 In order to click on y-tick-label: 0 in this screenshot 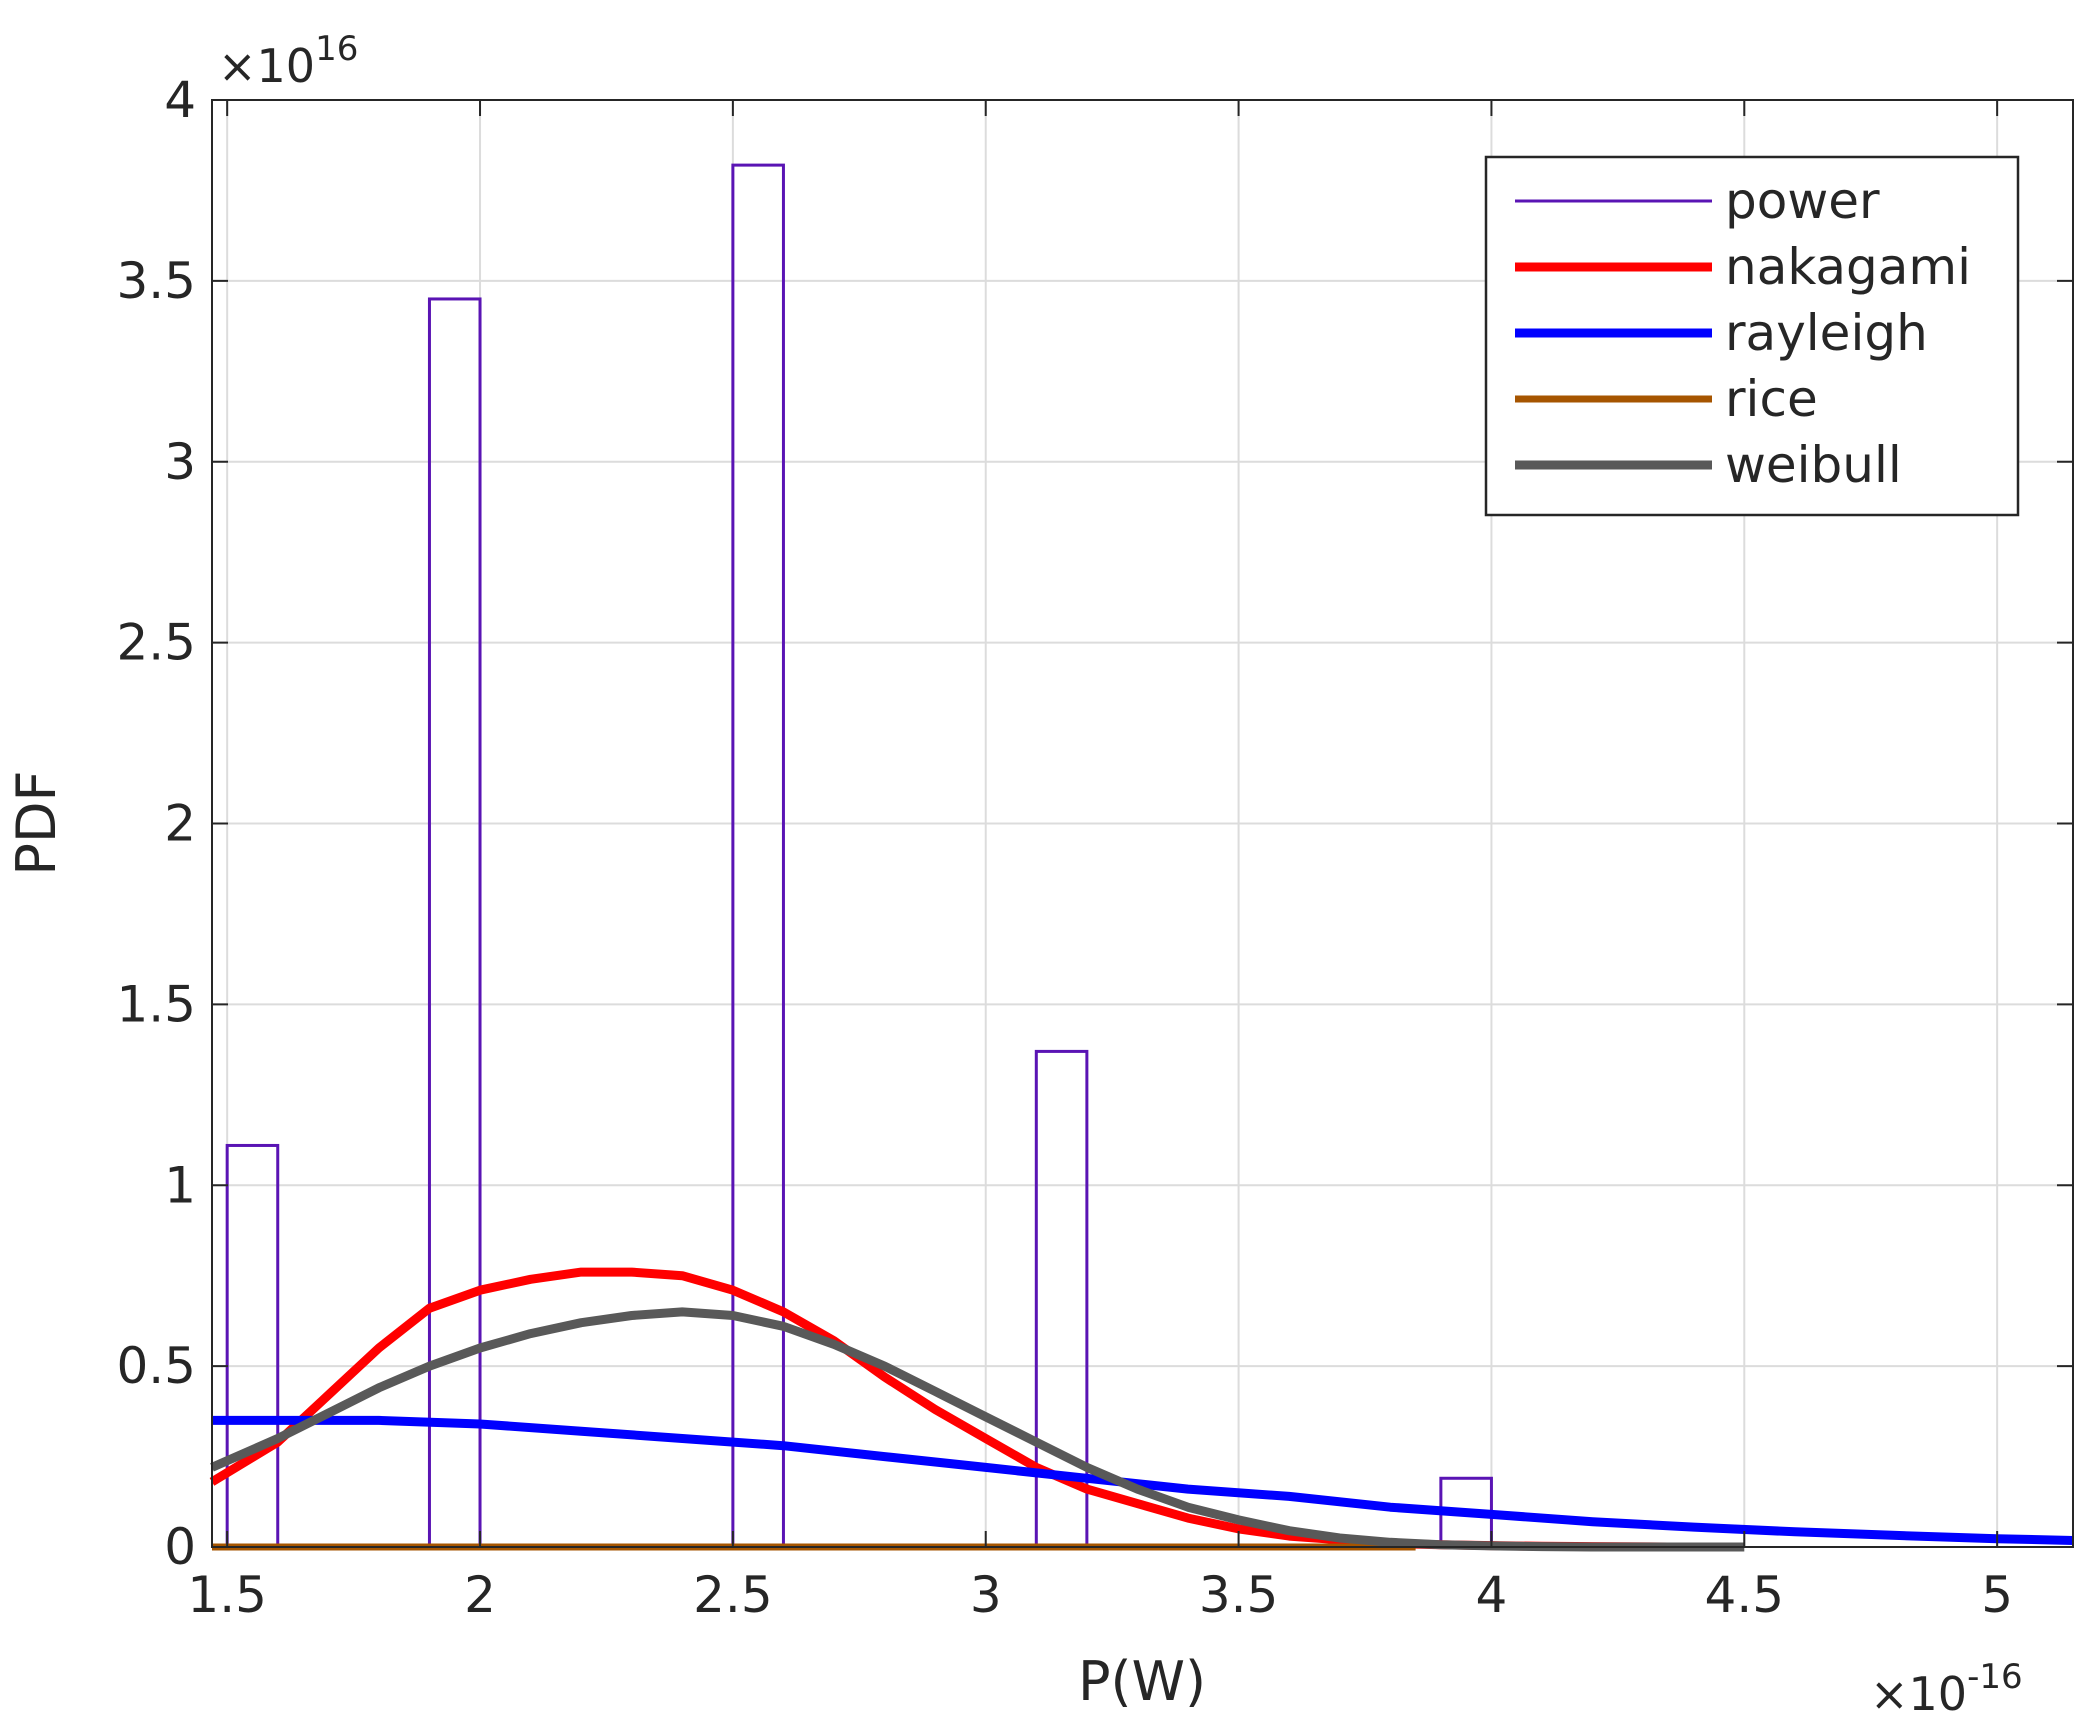, I will do `click(180, 1547)`.